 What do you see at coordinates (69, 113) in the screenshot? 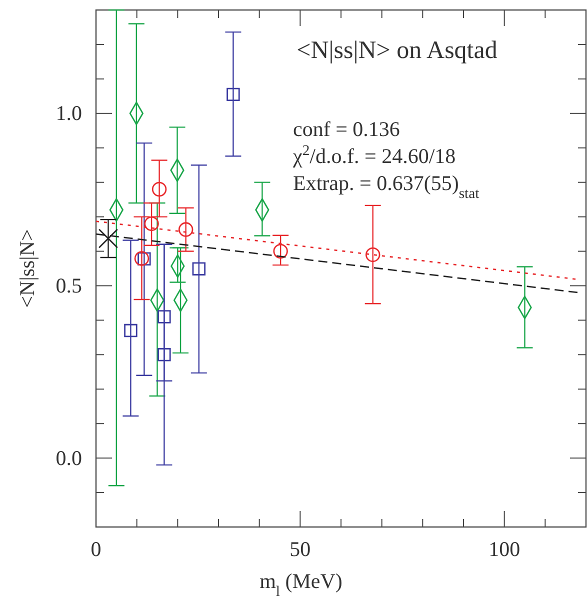
I see `y-tick-label: 1.0` at bounding box center [69, 113].